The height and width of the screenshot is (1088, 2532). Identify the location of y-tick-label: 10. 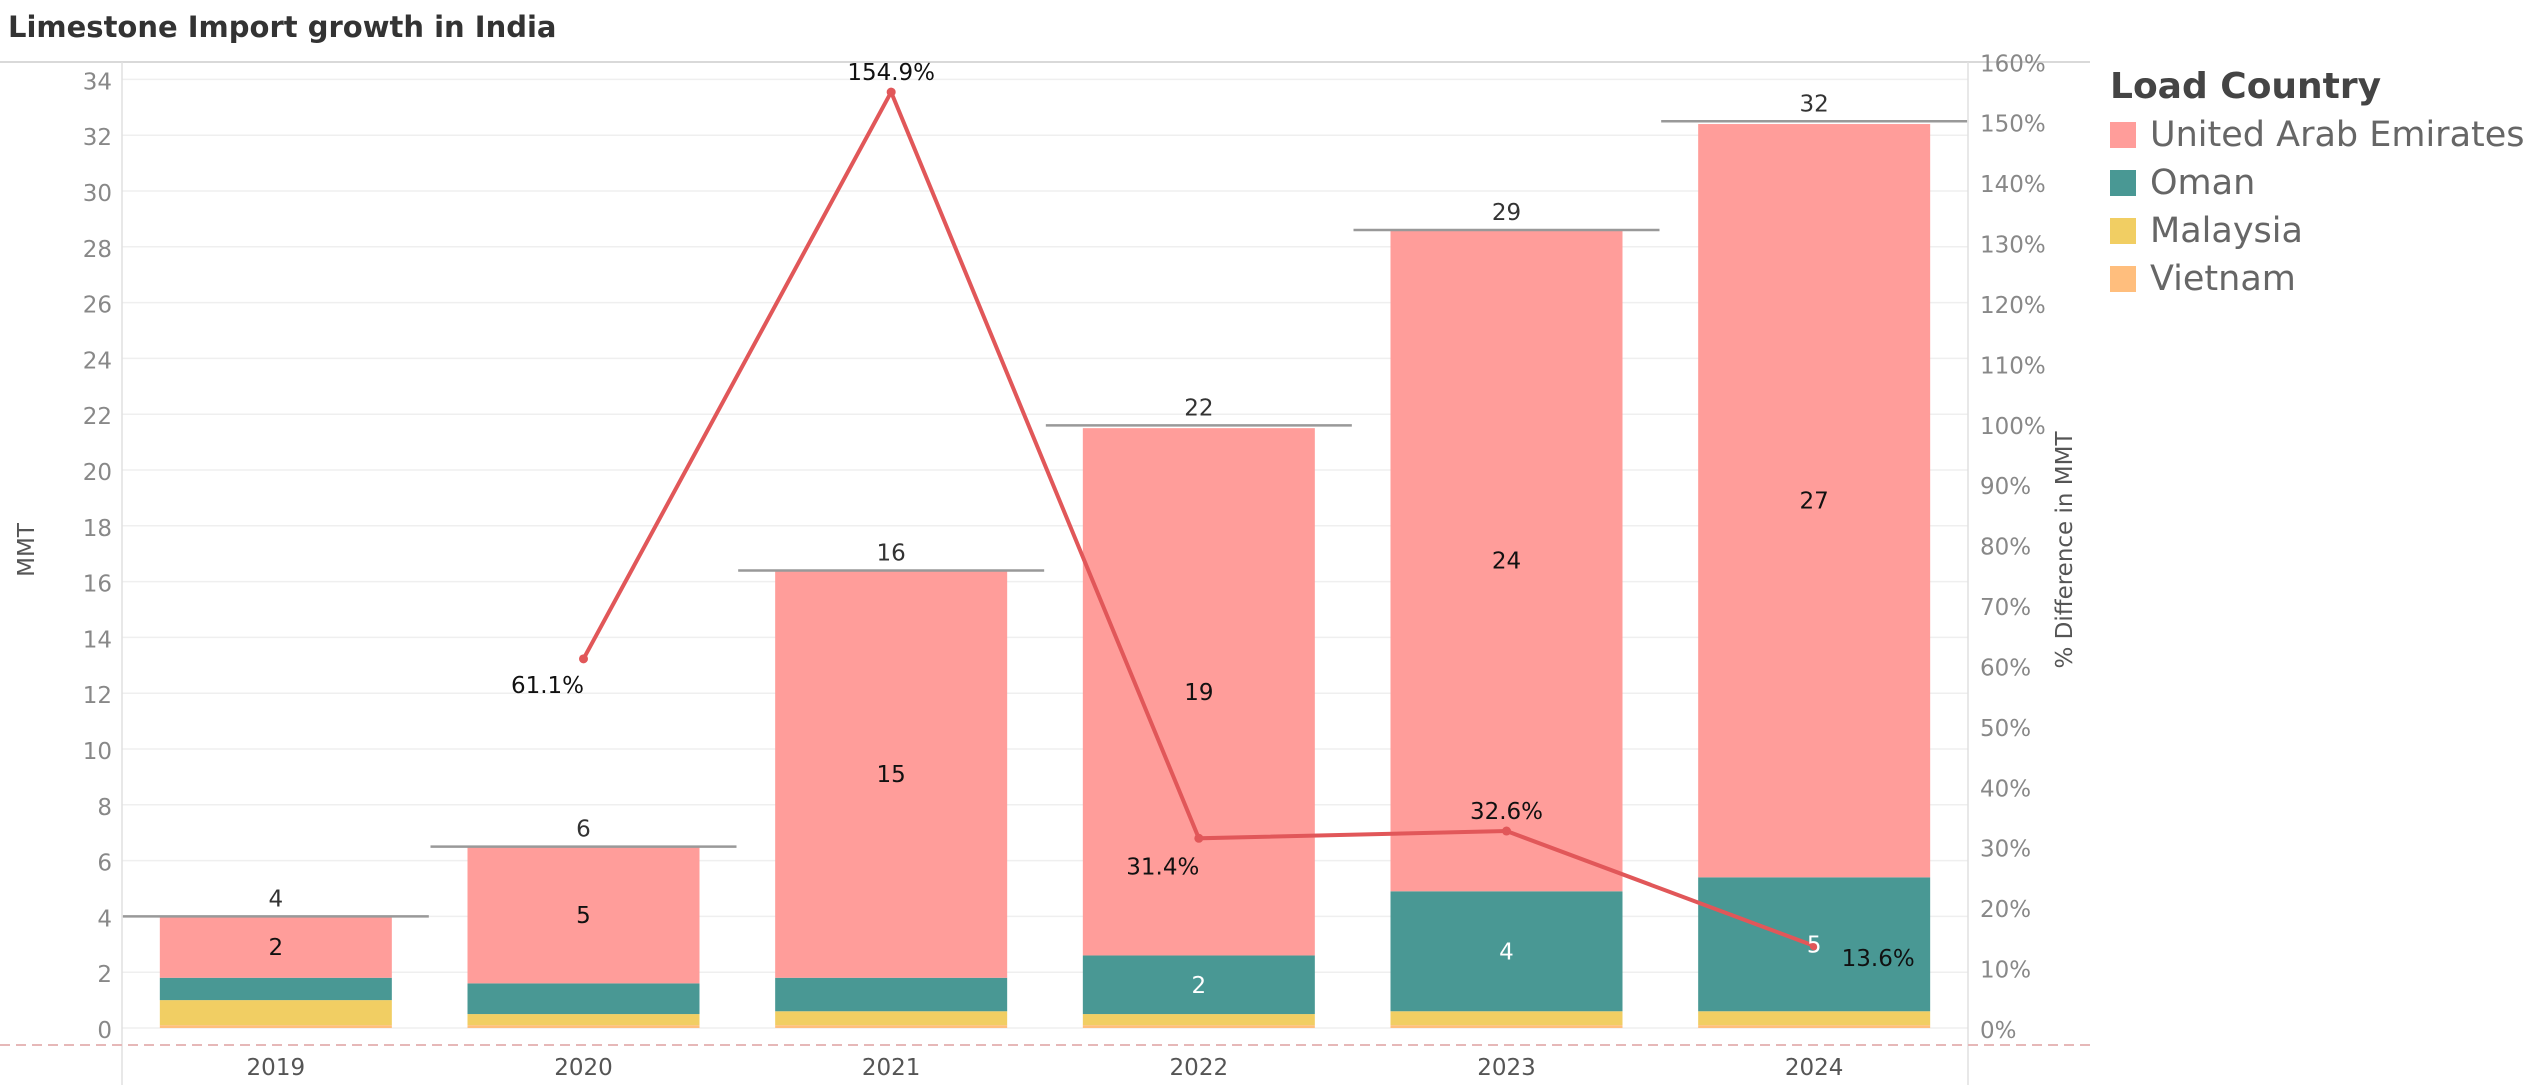
(97, 752).